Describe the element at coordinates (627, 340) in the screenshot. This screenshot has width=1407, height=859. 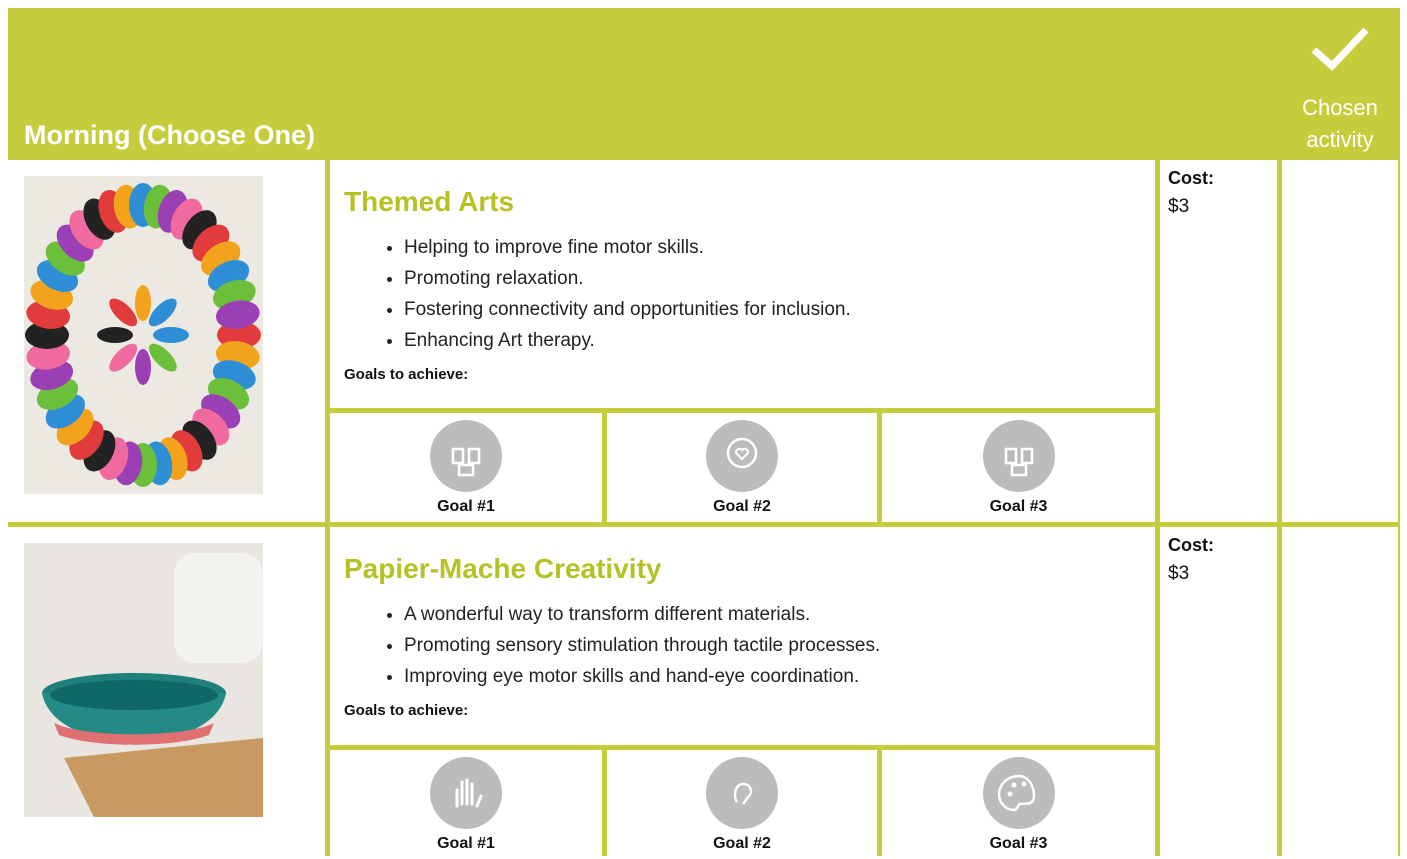
I see `benefit: Enhancing Art therapy.` at that location.